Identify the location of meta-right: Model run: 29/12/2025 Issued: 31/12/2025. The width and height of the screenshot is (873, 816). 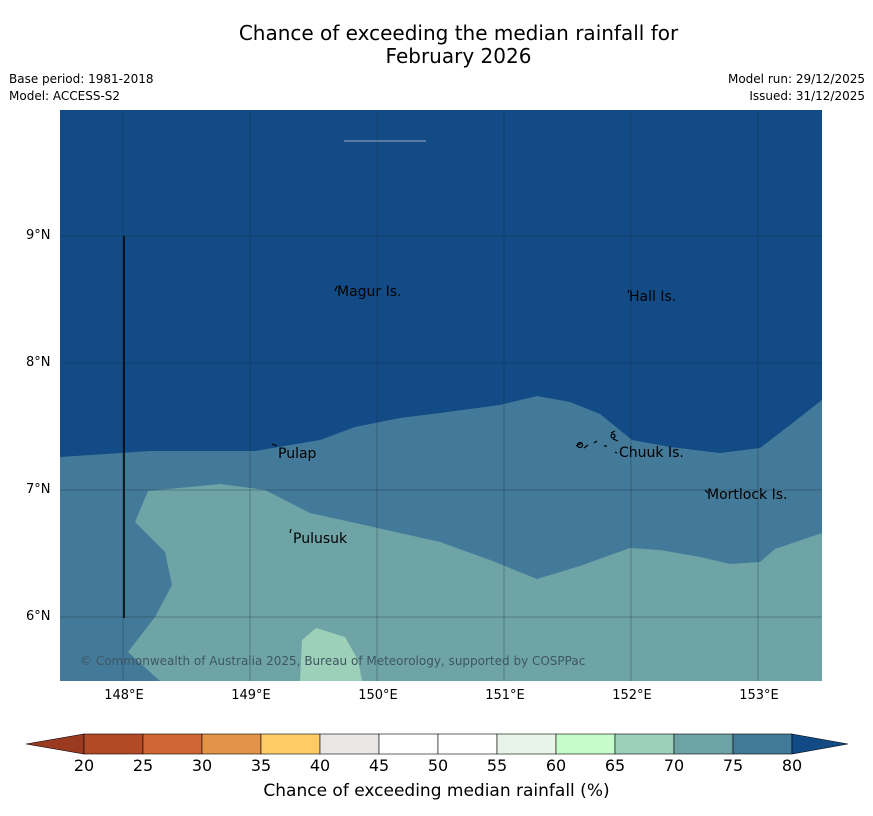
(796, 88).